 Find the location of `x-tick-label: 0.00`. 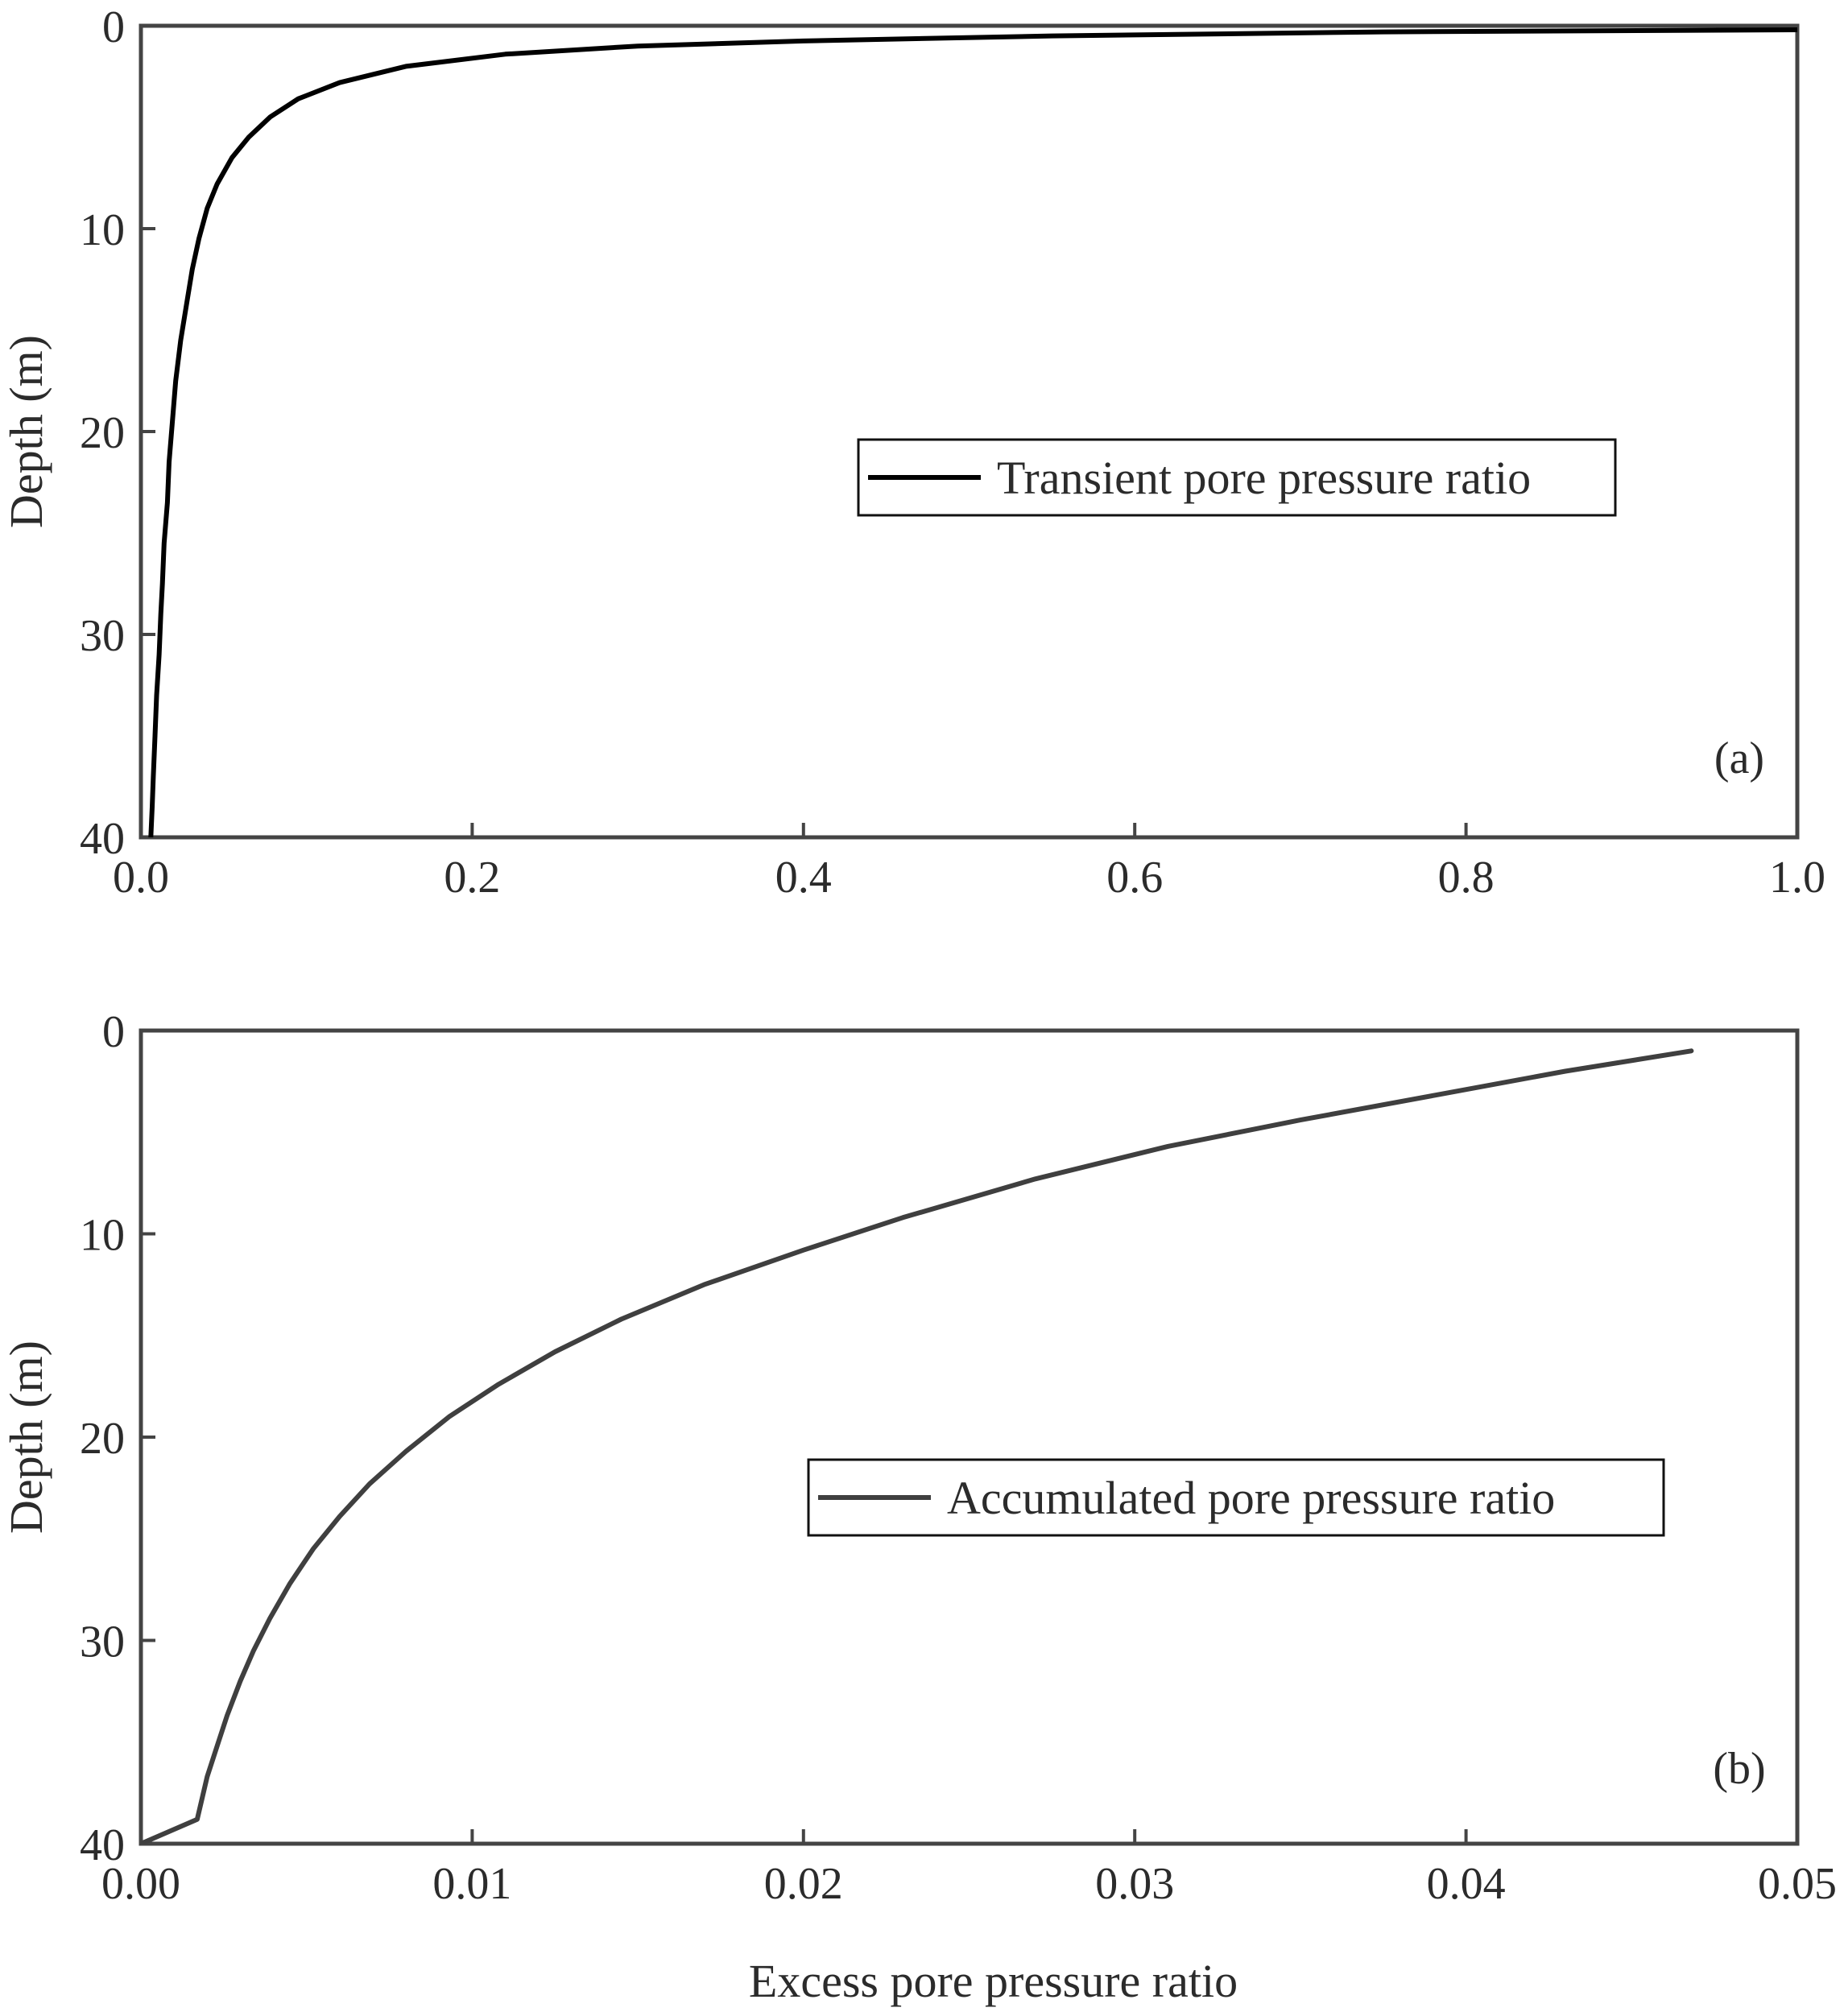

x-tick-label: 0.00 is located at coordinates (140, 1884).